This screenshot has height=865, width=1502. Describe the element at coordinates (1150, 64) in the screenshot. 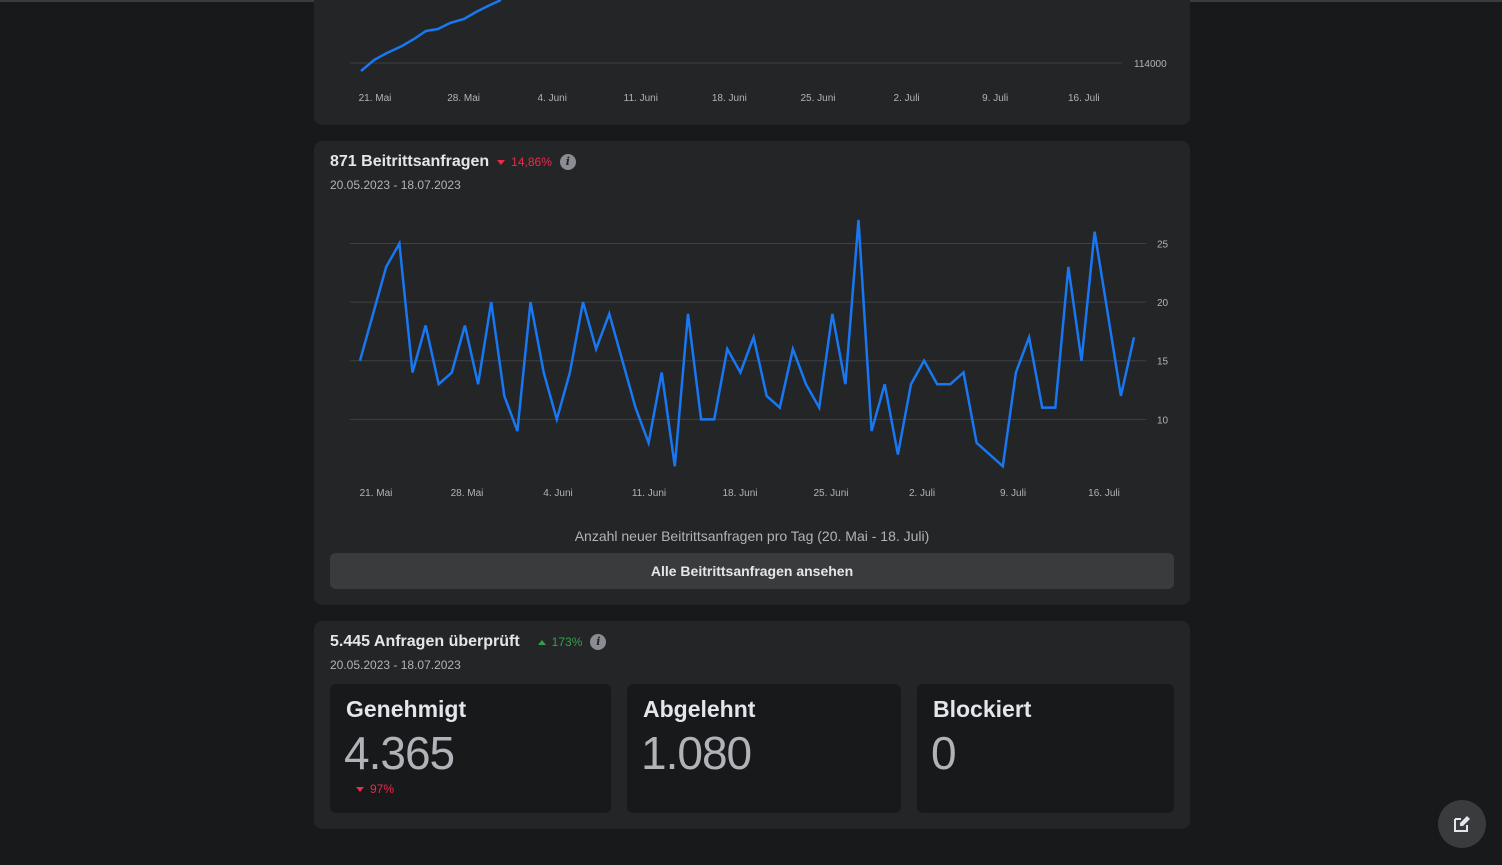

I see `y-tick-114000: 114000` at that location.